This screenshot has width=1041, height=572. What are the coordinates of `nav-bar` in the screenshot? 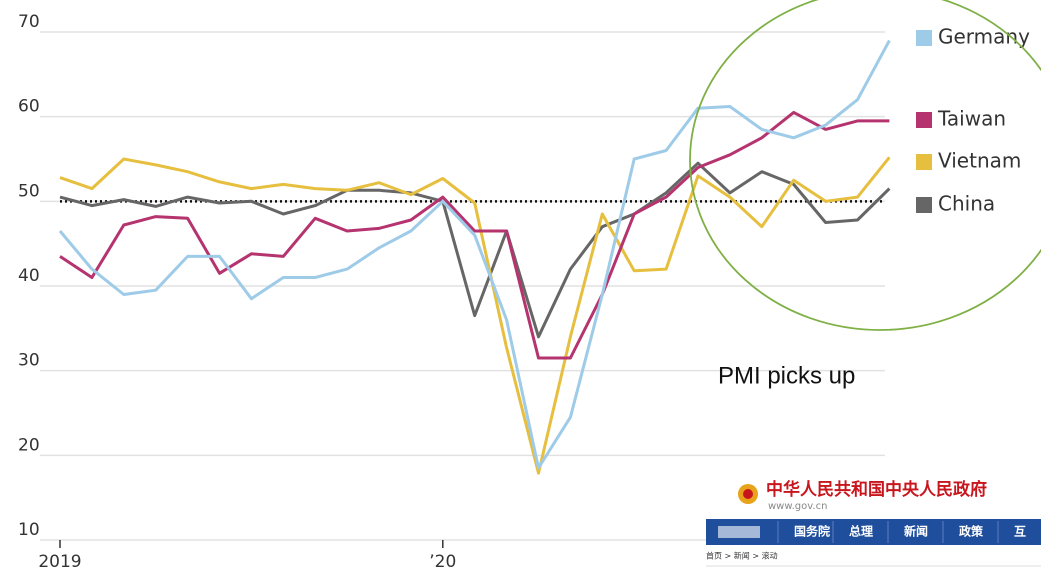 It's located at (873, 532).